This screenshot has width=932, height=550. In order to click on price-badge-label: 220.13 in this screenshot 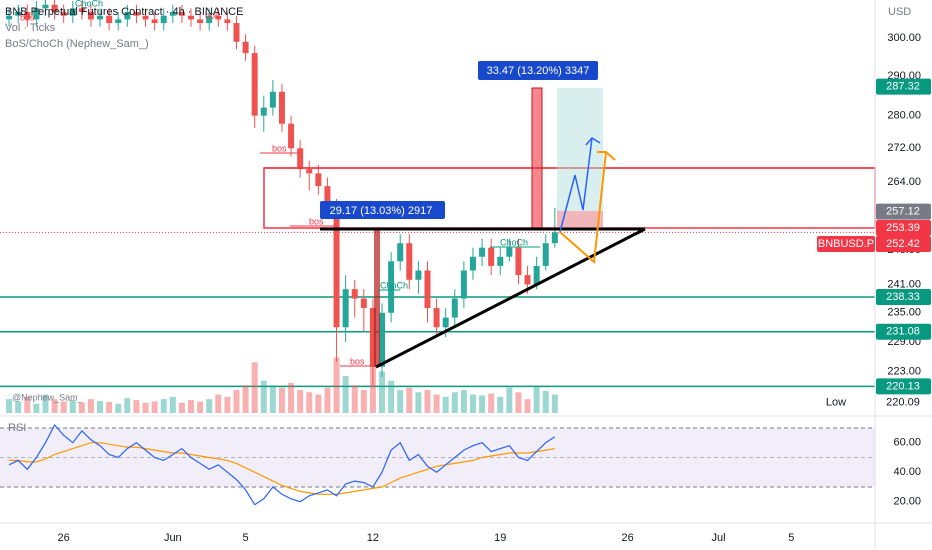, I will do `click(903, 386)`.